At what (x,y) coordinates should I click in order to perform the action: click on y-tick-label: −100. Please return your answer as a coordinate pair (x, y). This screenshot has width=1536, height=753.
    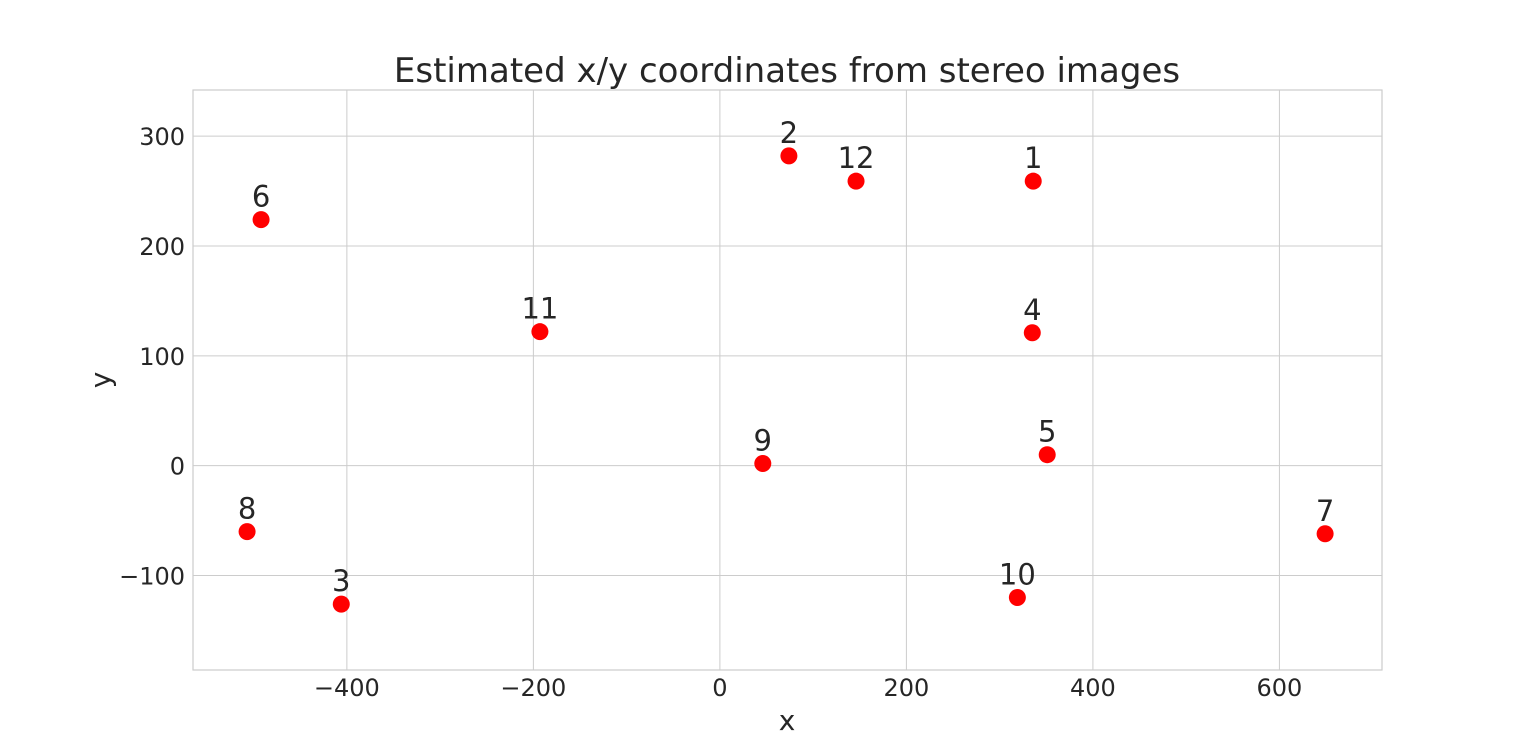
    Looking at the image, I should click on (152, 577).